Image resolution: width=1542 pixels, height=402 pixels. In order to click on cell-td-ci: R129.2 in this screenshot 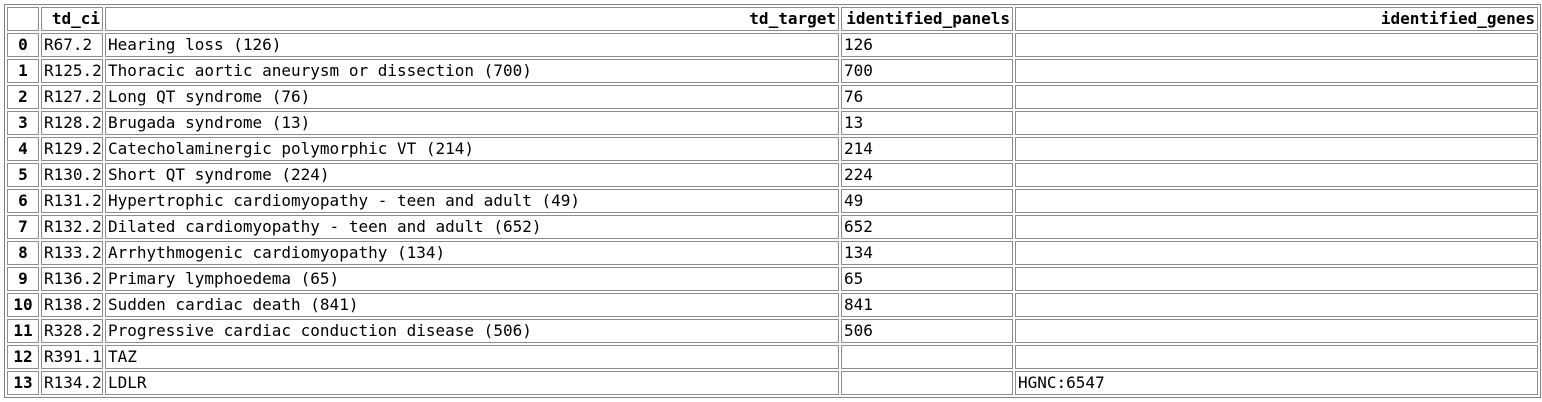, I will do `click(72, 149)`.